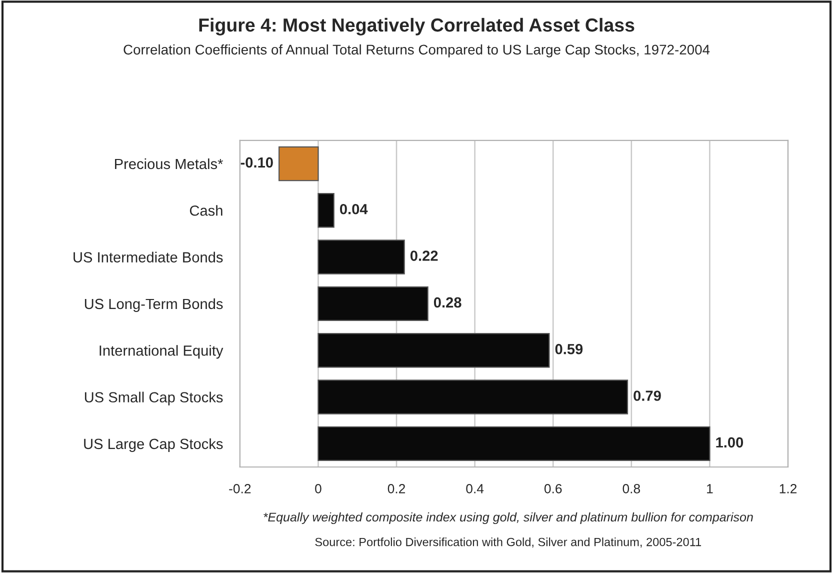 This screenshot has width=833, height=573. Describe the element at coordinates (631, 489) in the screenshot. I see `x-tick-label: 0.8` at that location.